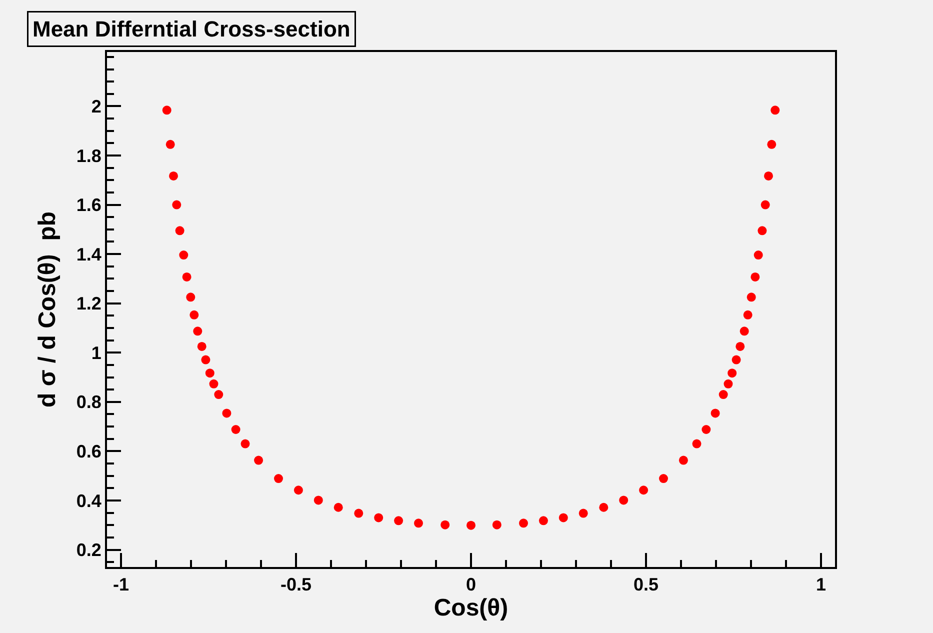 Image resolution: width=933 pixels, height=633 pixels. What do you see at coordinates (89, 550) in the screenshot?
I see `y-tick-label: 0.2` at bounding box center [89, 550].